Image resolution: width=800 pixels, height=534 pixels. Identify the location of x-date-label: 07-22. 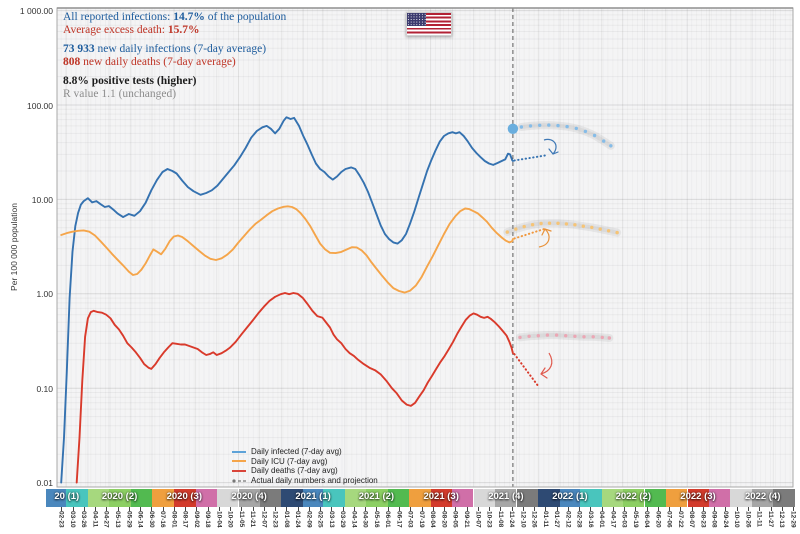
(680, 519).